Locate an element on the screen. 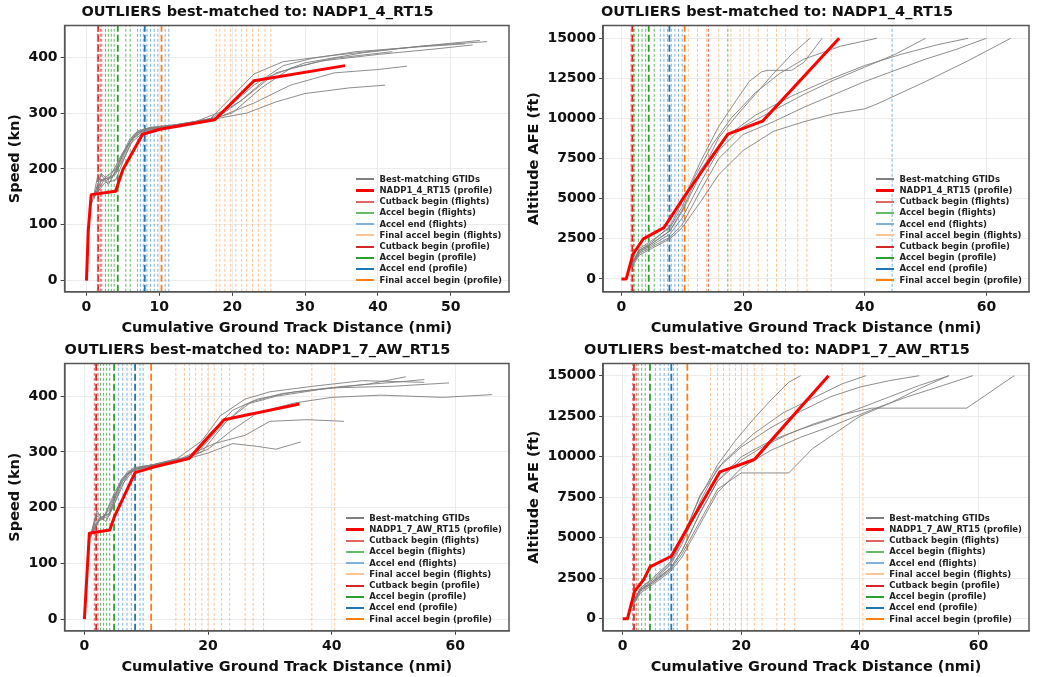  x-tick-label: 30 is located at coordinates (305, 305).